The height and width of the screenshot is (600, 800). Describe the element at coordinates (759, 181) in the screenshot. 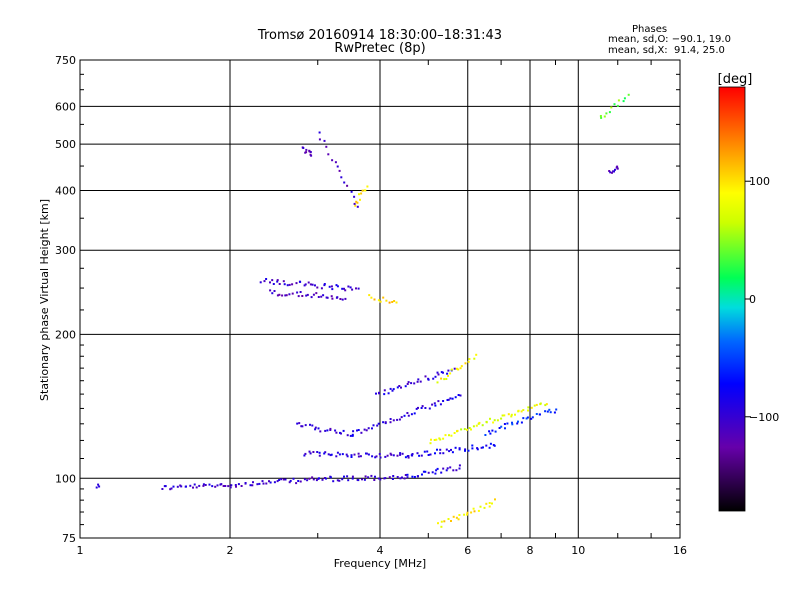

I see `colorbar-tick-label: 100` at that location.